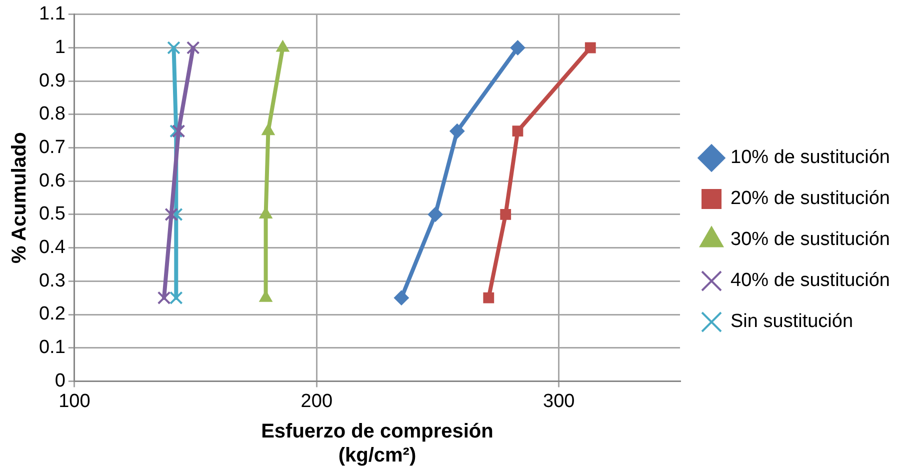 This screenshot has width=906, height=474. Describe the element at coordinates (52, 347) in the screenshot. I see `y-tick-label: 0.1` at that location.